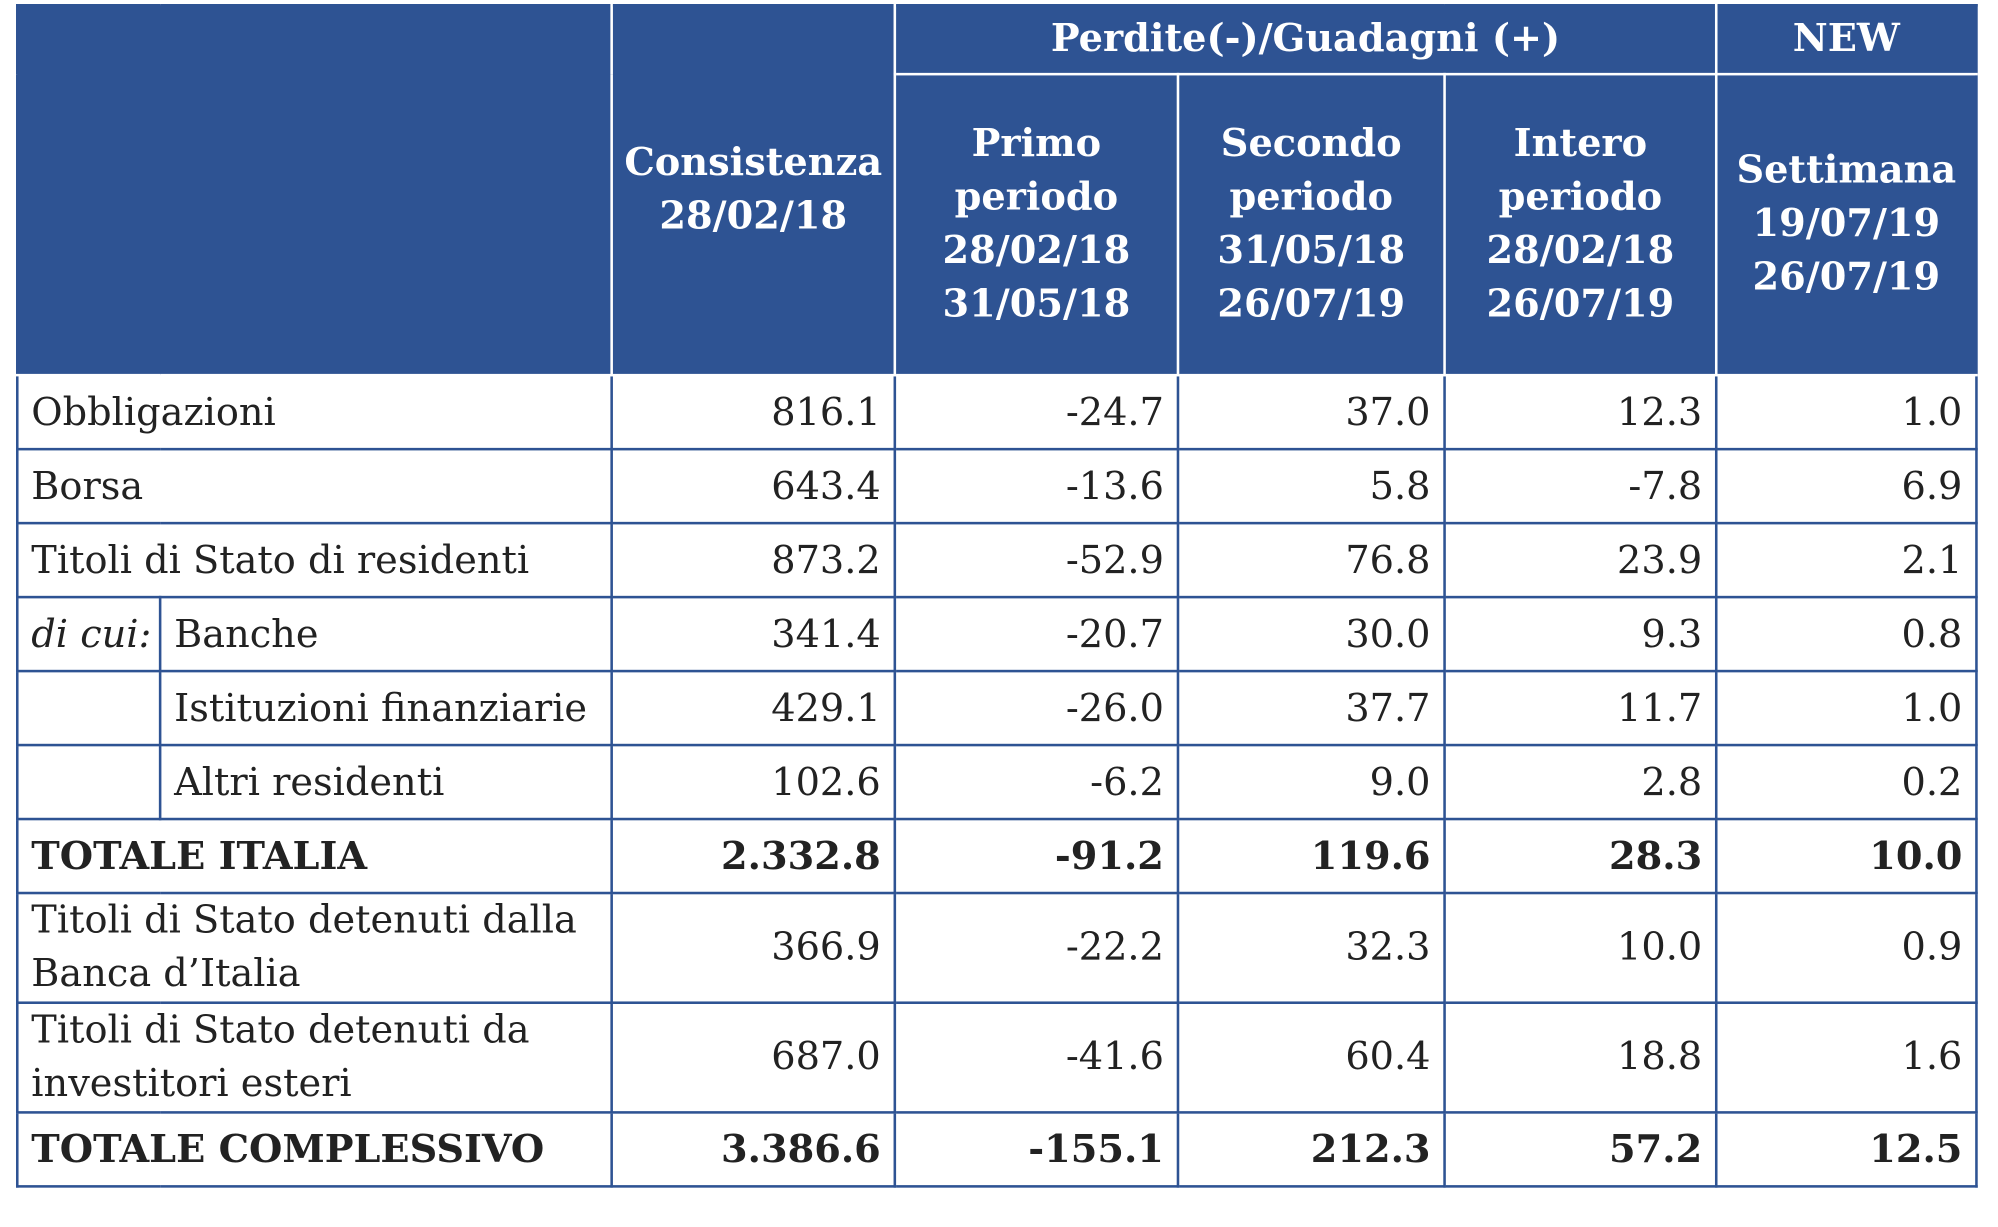 This screenshot has height=1227, width=1998. What do you see at coordinates (1311, 708) in the screenshot?
I see `cell-secondo: 37.7` at bounding box center [1311, 708].